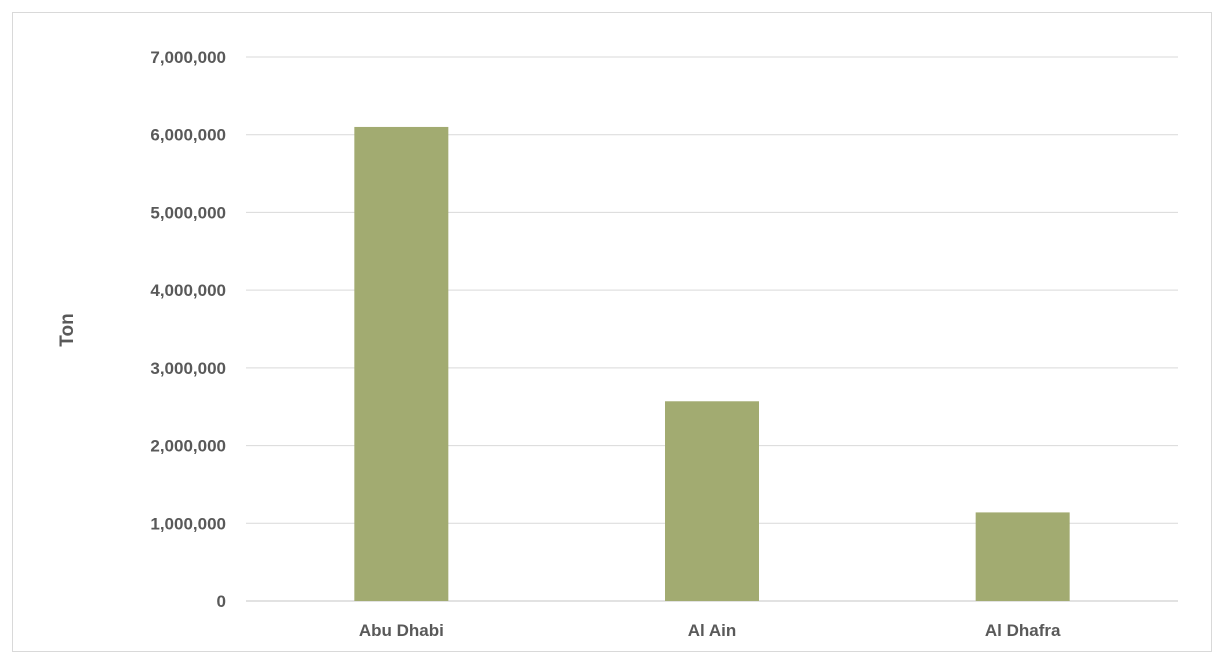 The image size is (1225, 652). I want to click on bar-abu-dhabi, so click(401, 363).